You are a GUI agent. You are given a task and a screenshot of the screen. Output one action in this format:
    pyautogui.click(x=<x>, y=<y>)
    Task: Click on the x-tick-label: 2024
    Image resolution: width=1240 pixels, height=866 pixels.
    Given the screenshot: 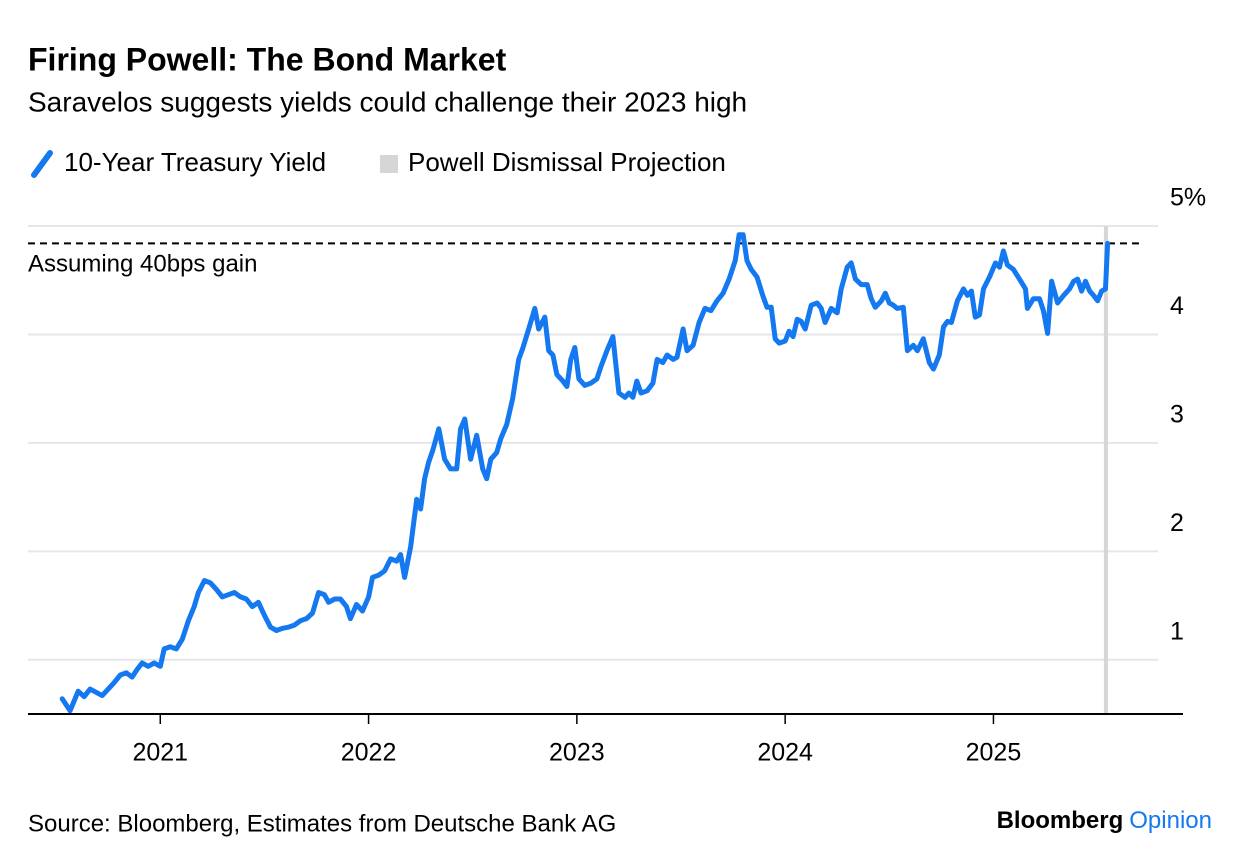 What is the action you would take?
    pyautogui.click(x=785, y=753)
    